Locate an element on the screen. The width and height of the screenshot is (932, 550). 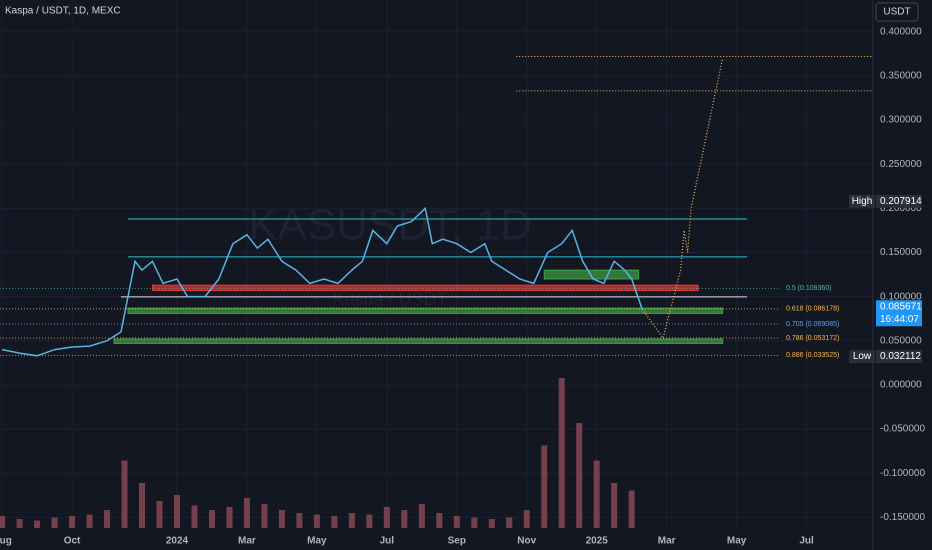
y-tick-label: 0.050000 is located at coordinates (901, 340).